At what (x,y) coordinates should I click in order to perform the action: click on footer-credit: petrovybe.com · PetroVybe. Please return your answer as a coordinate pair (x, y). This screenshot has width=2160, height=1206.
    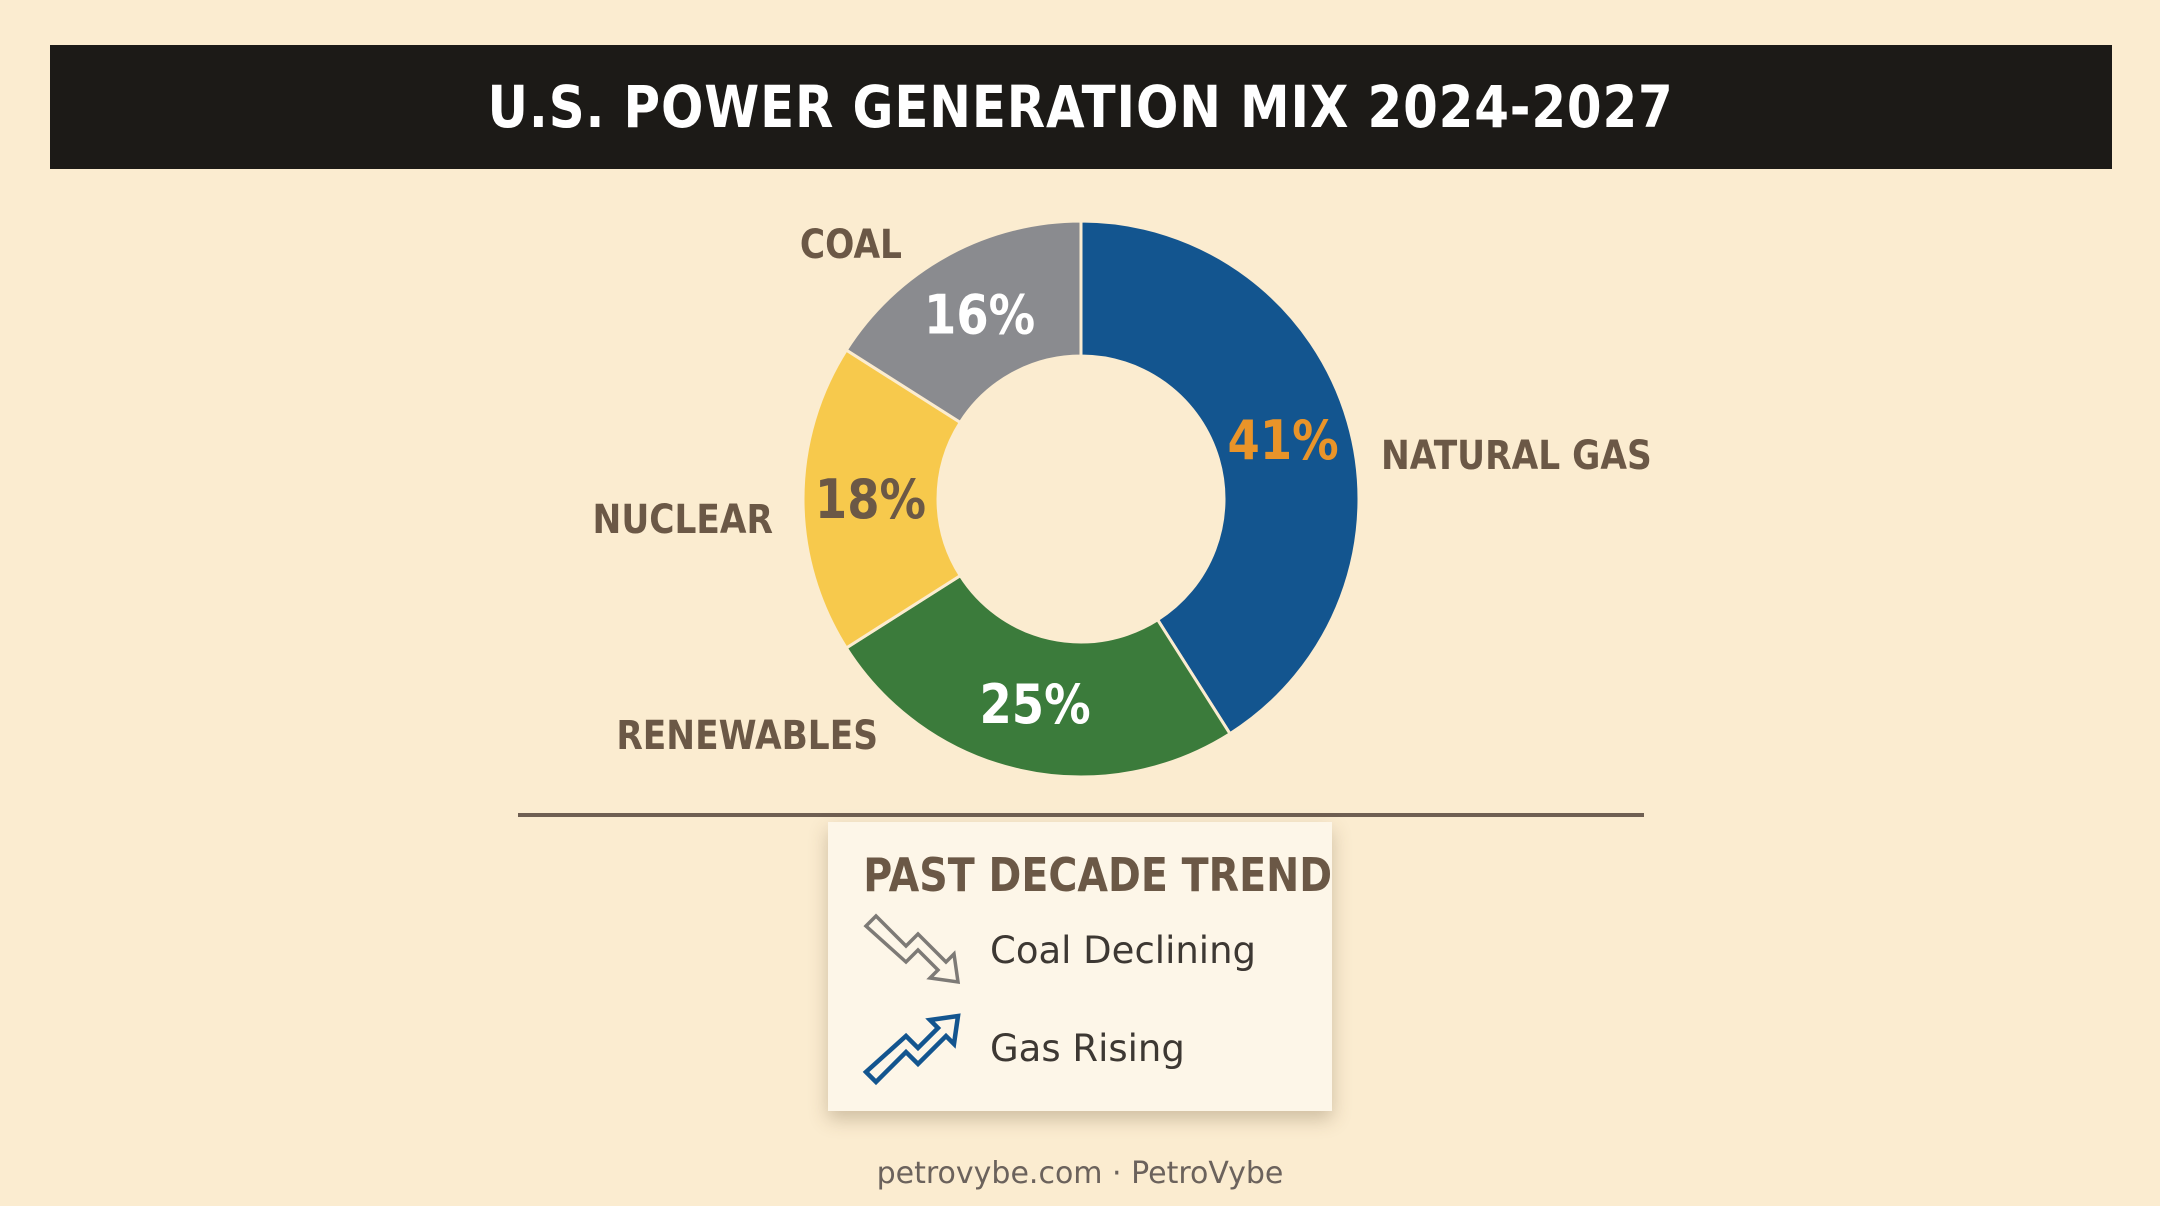
    Looking at the image, I should click on (1080, 1173).